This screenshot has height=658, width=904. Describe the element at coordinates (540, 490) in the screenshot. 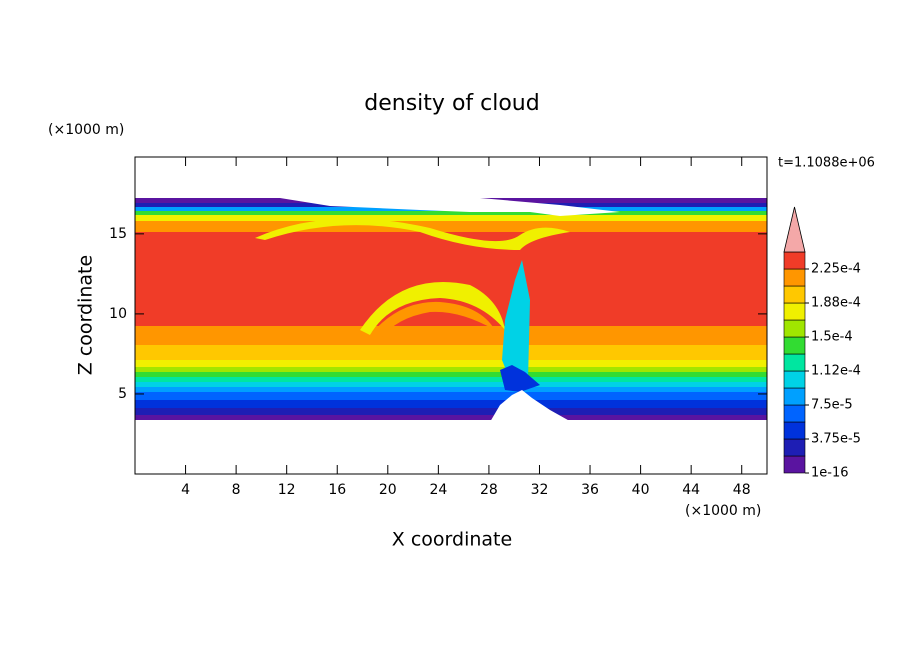

I see `x-tick-label: 32` at that location.